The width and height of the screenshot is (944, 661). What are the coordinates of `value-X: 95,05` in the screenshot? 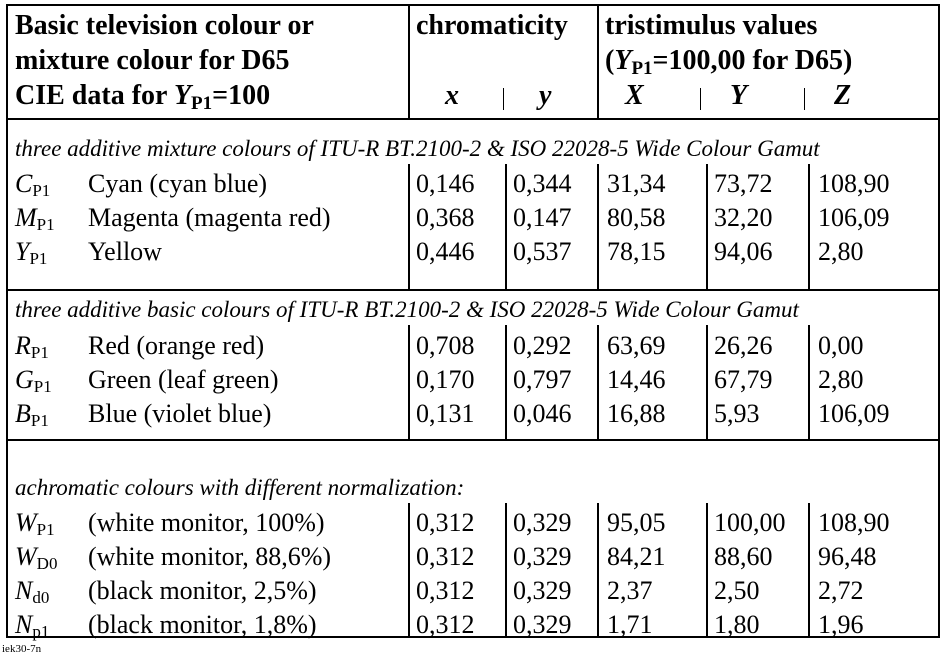 It's located at (636, 522).